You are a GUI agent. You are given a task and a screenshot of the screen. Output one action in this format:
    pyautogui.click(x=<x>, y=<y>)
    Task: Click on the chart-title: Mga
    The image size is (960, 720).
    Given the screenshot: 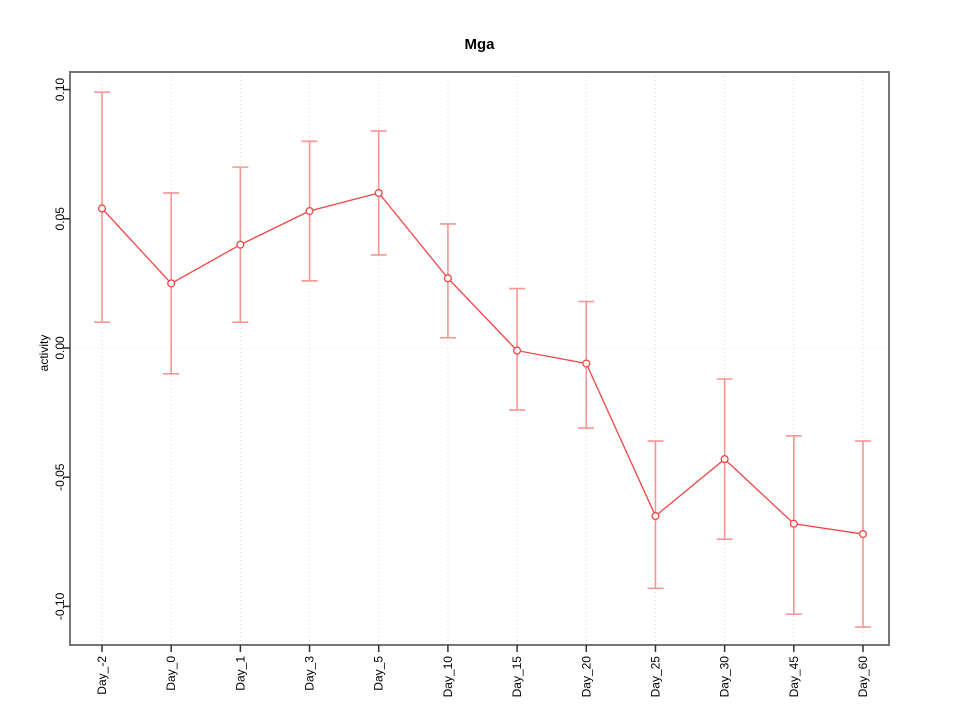 What is the action you would take?
    pyautogui.click(x=479, y=44)
    